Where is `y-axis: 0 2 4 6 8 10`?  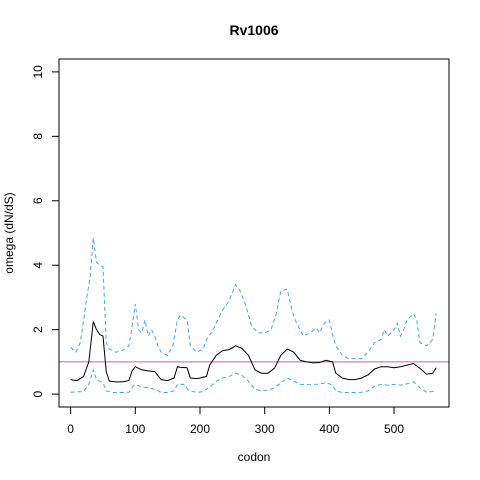
y-axis: 0 2 4 6 8 10 is located at coordinates (45, 231).